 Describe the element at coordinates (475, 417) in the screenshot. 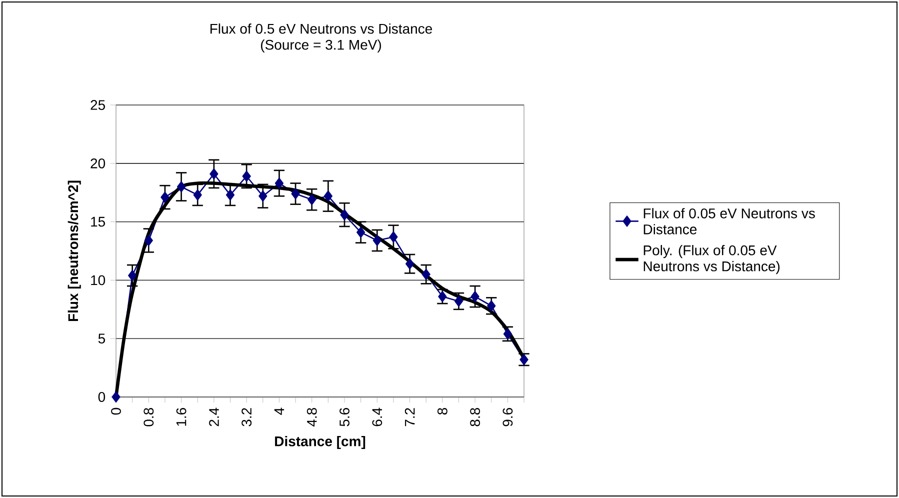

I see `x-tick-label: 8.8` at that location.